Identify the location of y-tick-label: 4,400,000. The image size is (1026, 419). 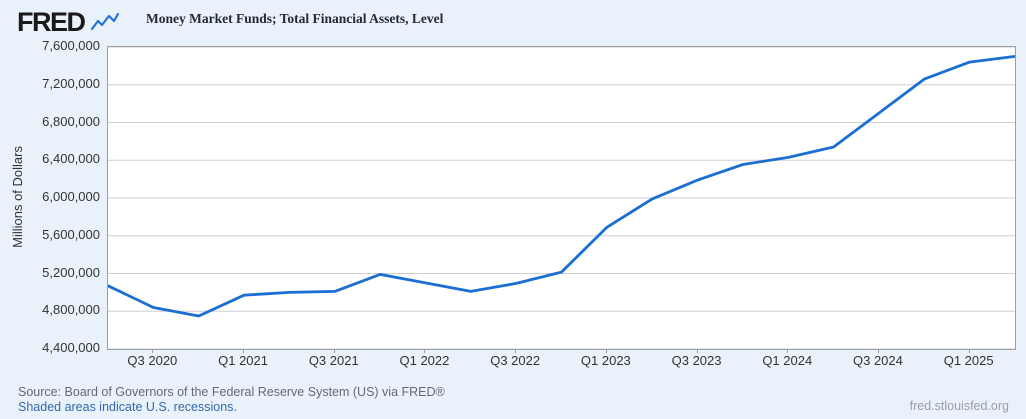
(71, 347).